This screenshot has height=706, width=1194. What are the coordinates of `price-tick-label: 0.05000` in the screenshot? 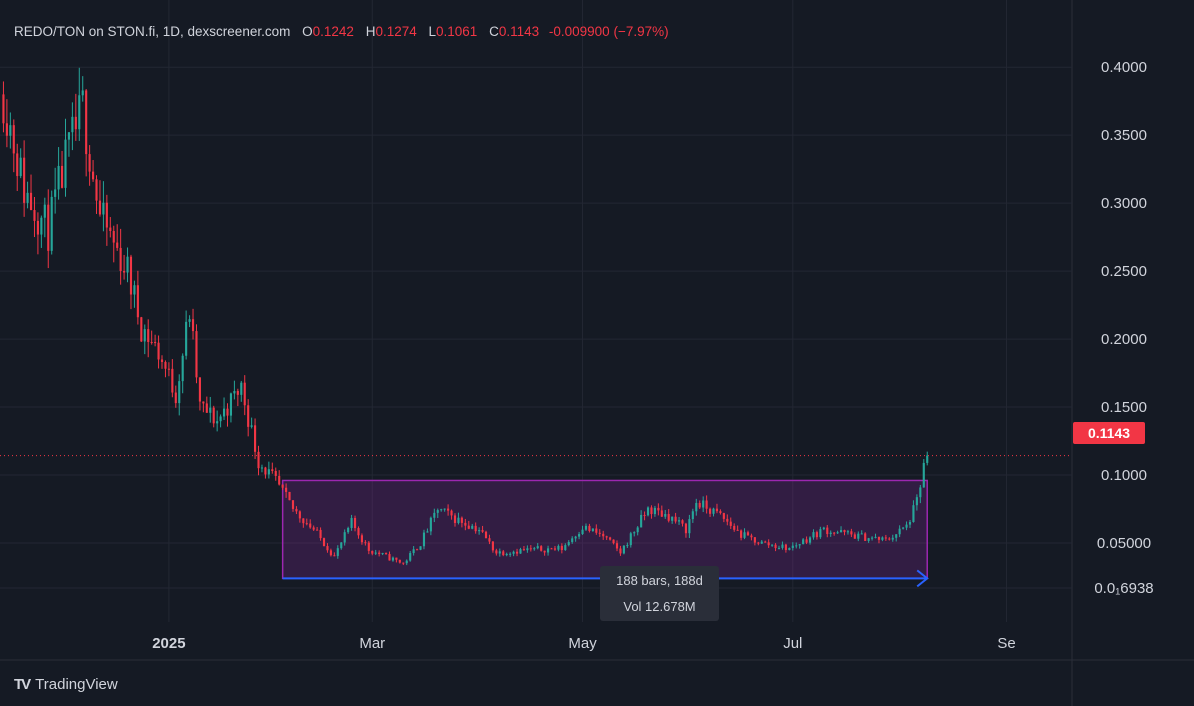 It's located at (1124, 543).